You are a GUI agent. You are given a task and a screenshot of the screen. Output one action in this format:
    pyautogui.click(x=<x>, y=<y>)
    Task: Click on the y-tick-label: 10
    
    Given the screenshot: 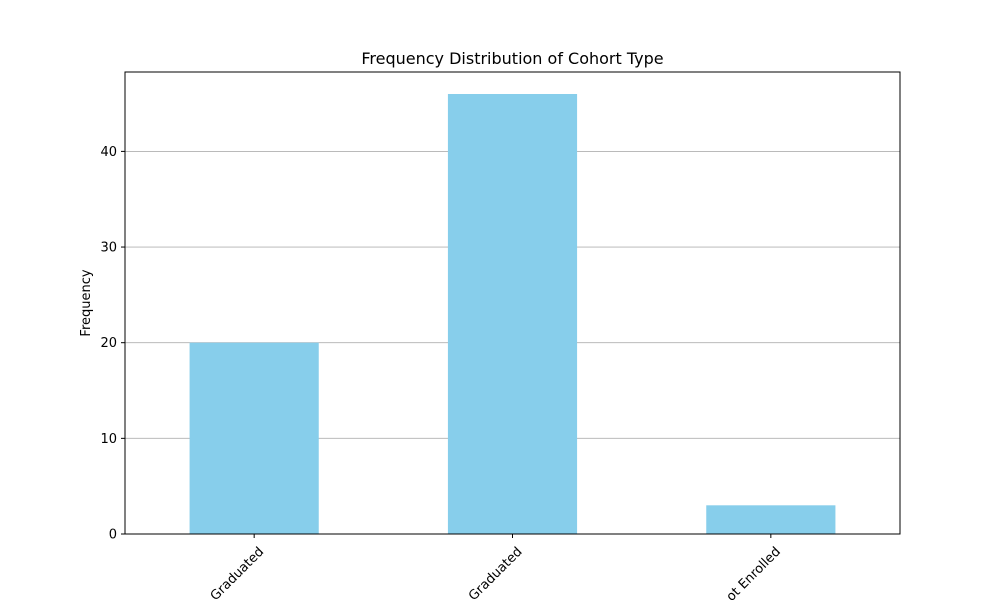 What is the action you would take?
    pyautogui.click(x=108, y=439)
    